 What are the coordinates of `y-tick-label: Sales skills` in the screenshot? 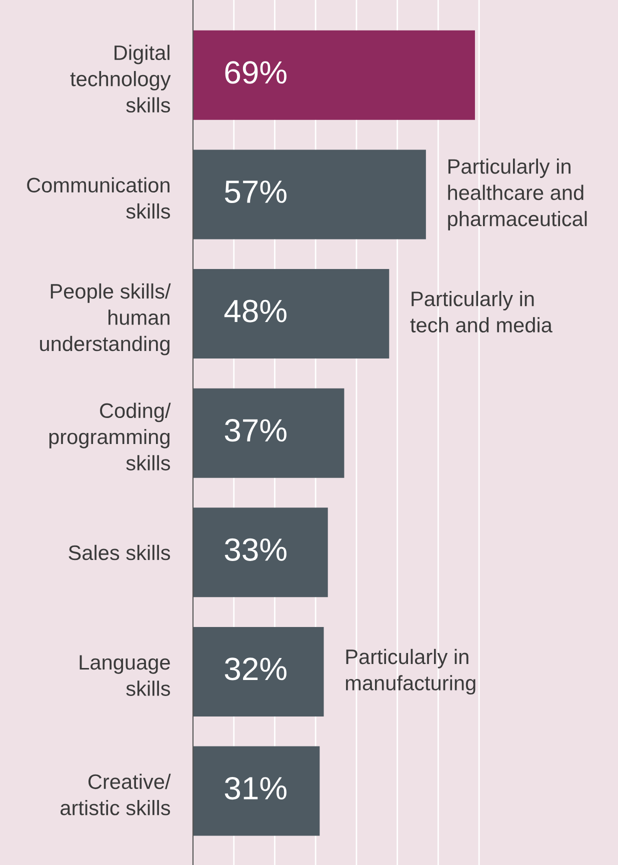 It's located at (119, 552).